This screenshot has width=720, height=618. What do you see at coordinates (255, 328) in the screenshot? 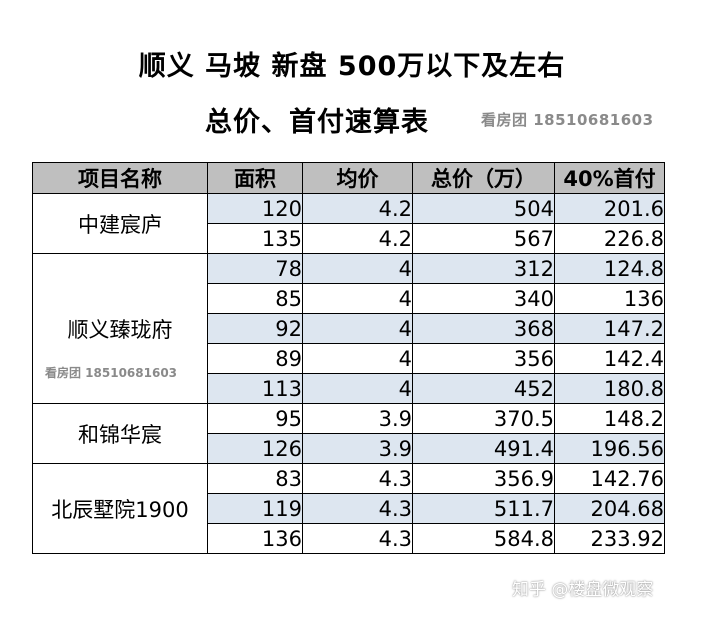
I see `area-cell: 92` at bounding box center [255, 328].